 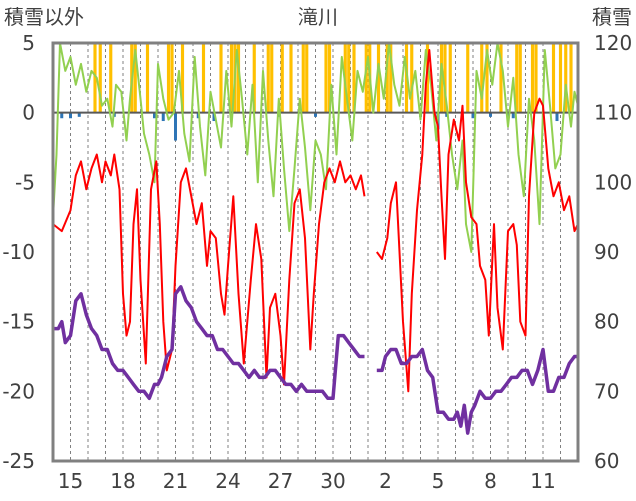 What do you see at coordinates (25, 182) in the screenshot?
I see `left-tick-label: -5` at bounding box center [25, 182].